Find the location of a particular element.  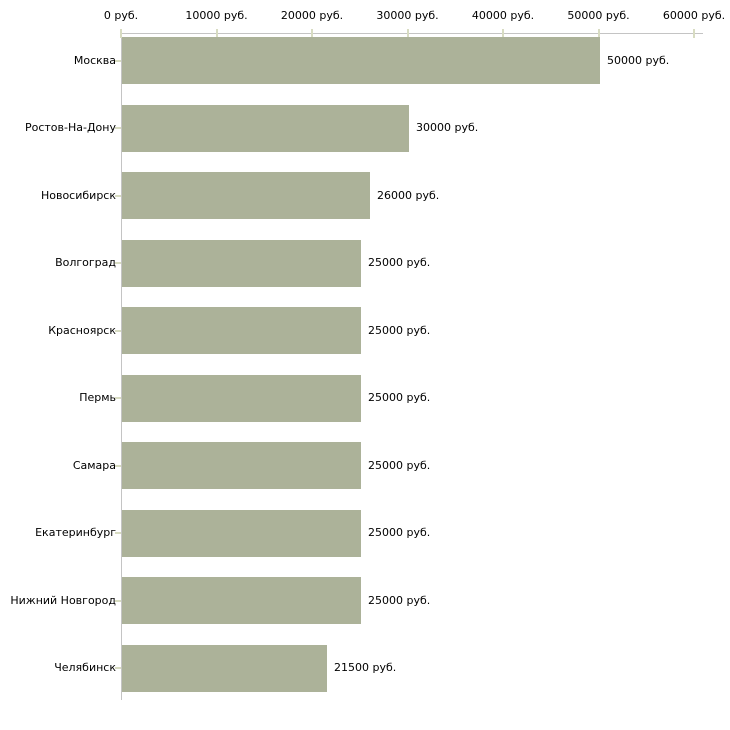

x-axis-line is located at coordinates (412, 33).